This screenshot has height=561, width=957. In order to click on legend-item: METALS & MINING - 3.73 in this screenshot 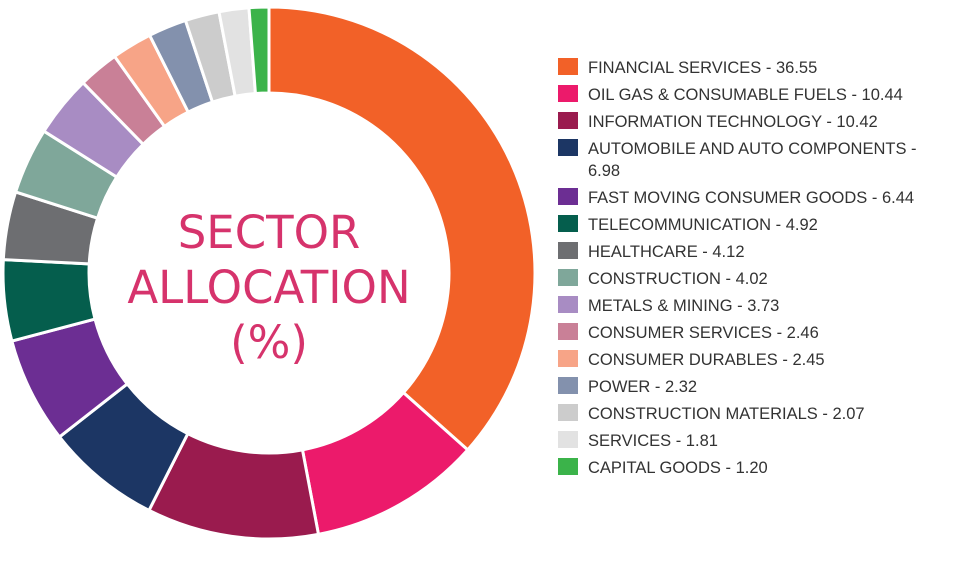, I will do `click(755, 306)`.